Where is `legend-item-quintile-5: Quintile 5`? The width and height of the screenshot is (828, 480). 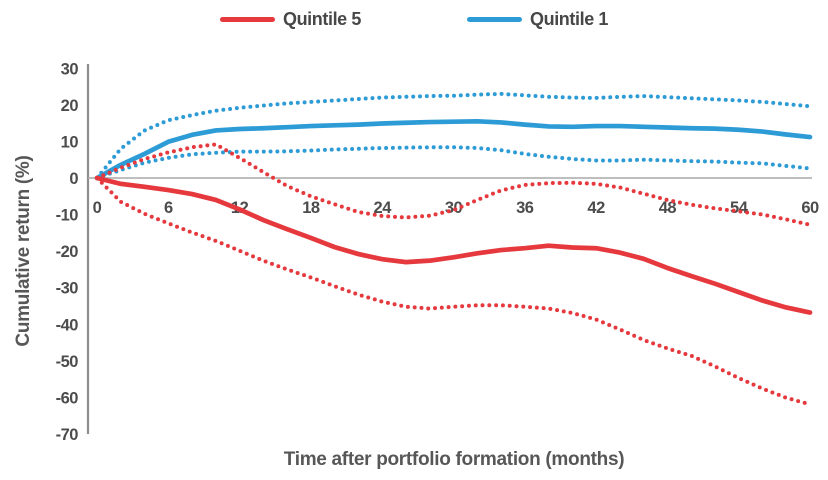 legend-item-quintile-5: Quintile 5 is located at coordinates (290, 19).